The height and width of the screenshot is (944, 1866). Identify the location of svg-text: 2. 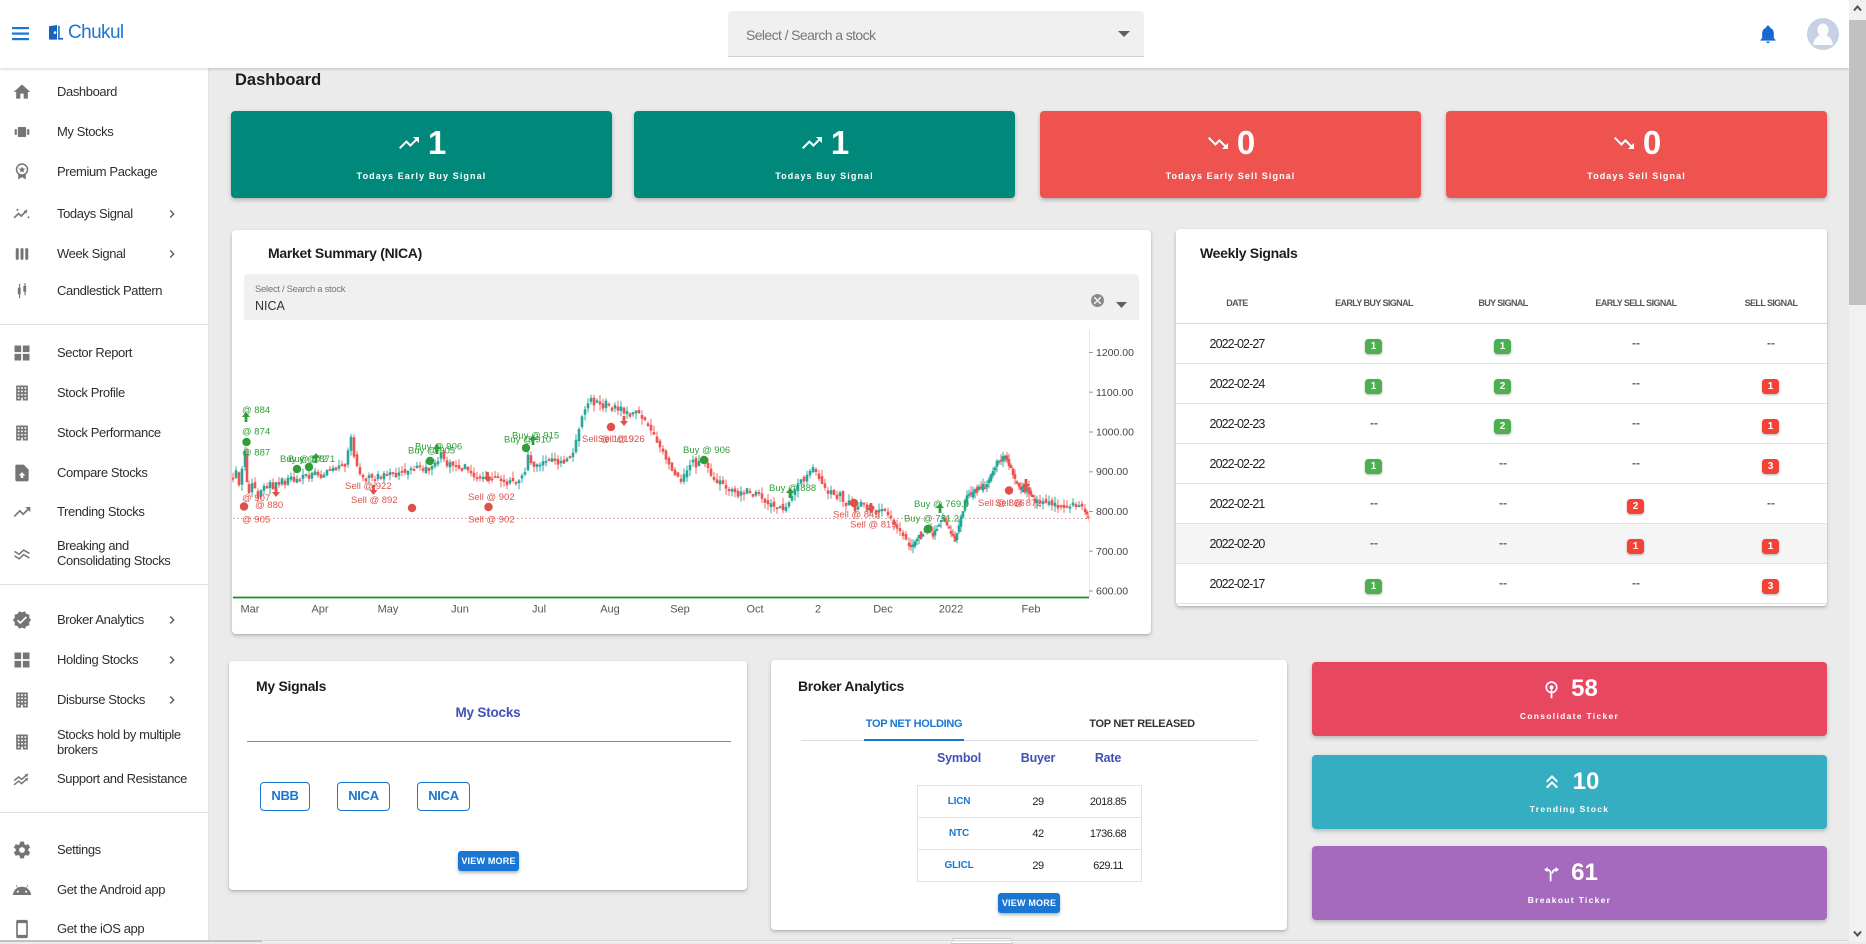
(818, 610).